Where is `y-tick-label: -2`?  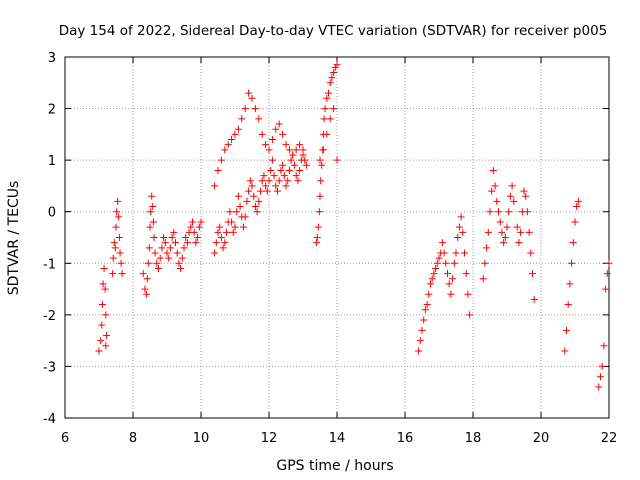 y-tick-label: -2 is located at coordinates (49, 316).